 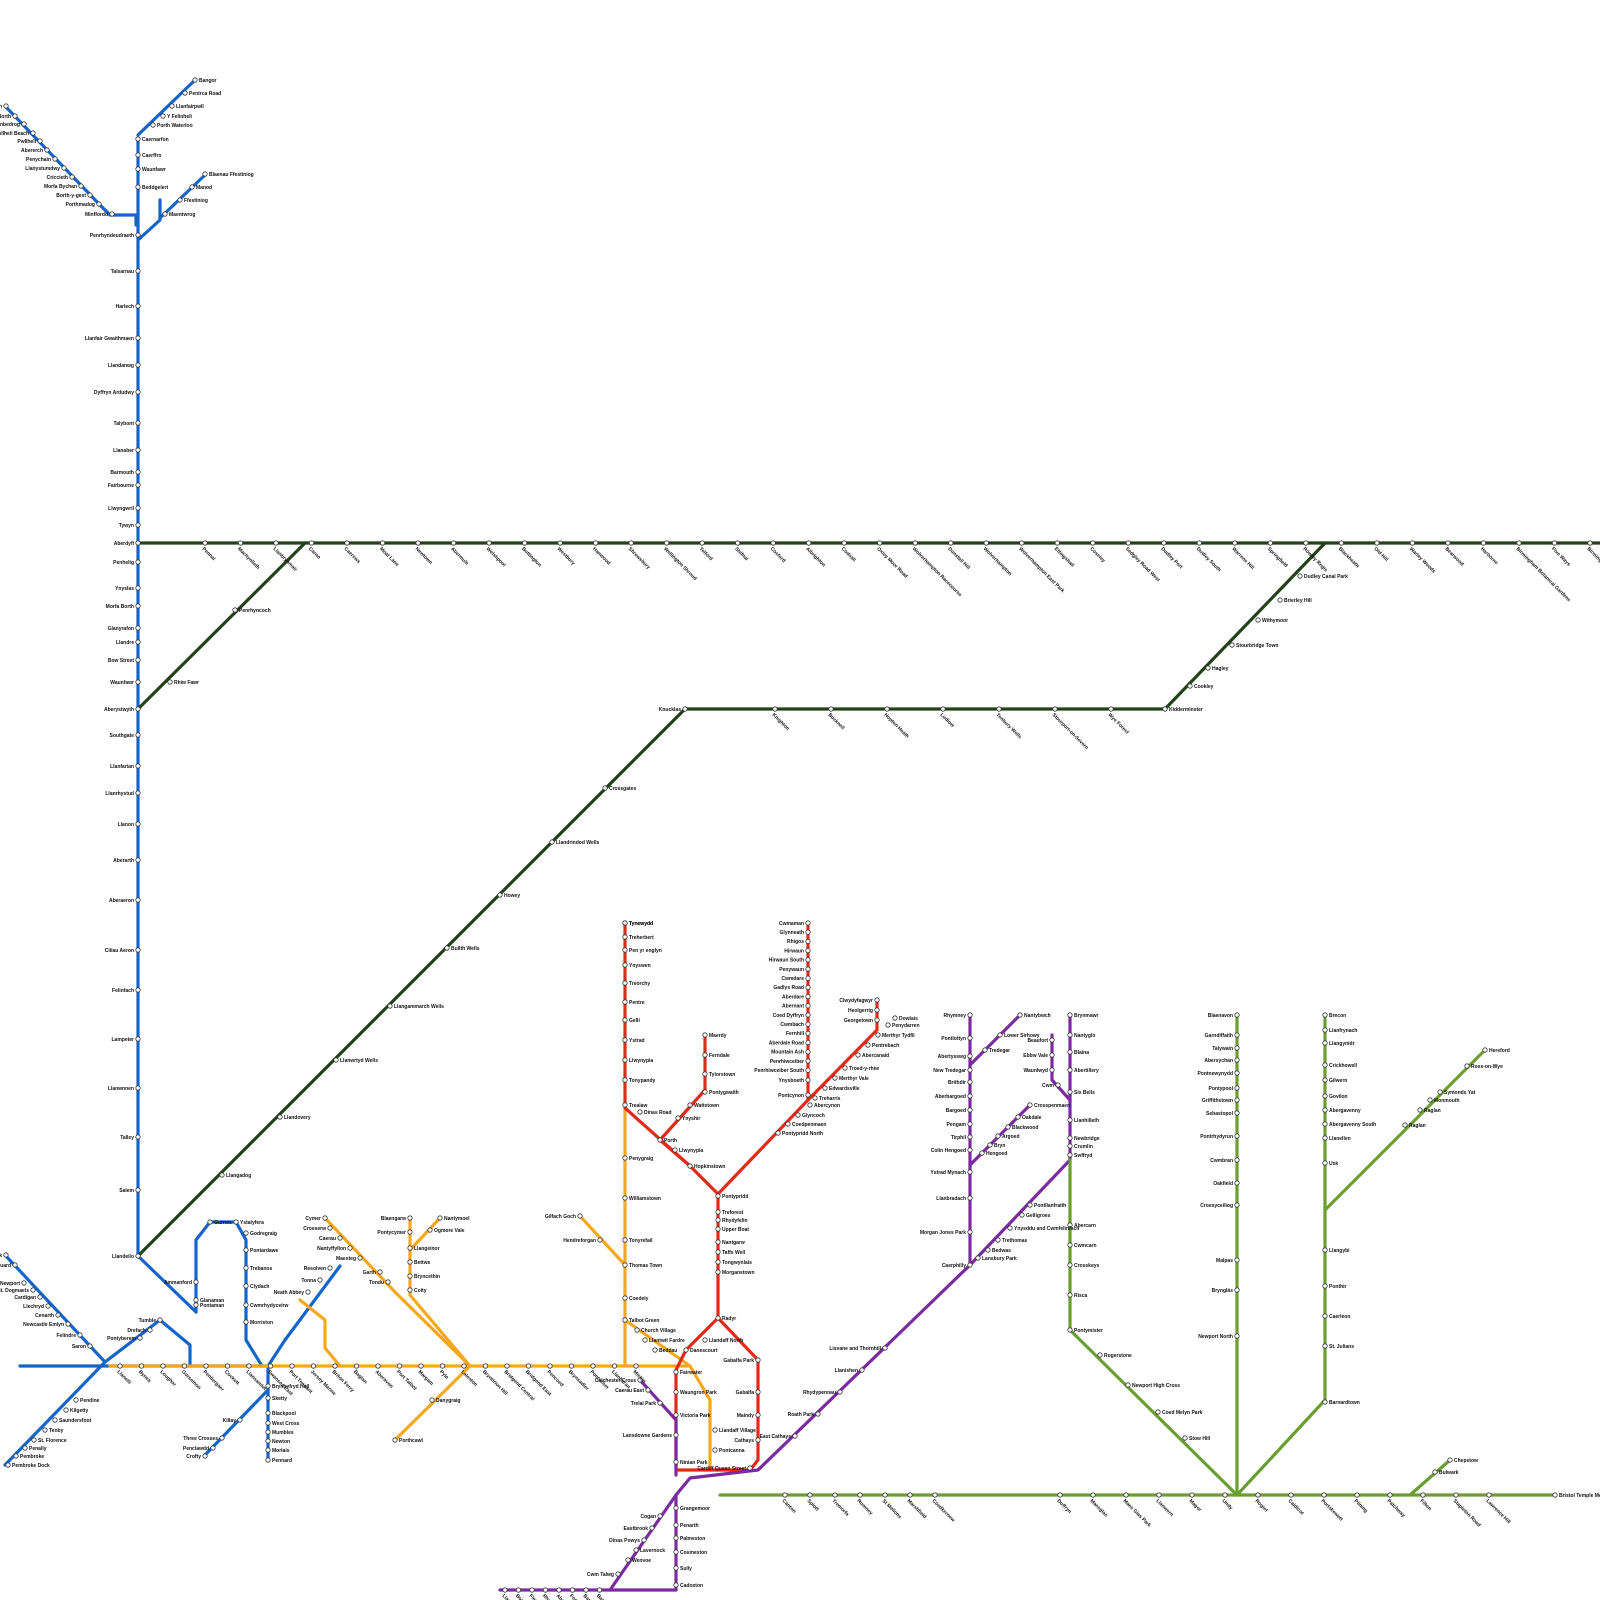 What do you see at coordinates (268, 1423) in the screenshot?
I see `station-marker-west-cross` at bounding box center [268, 1423].